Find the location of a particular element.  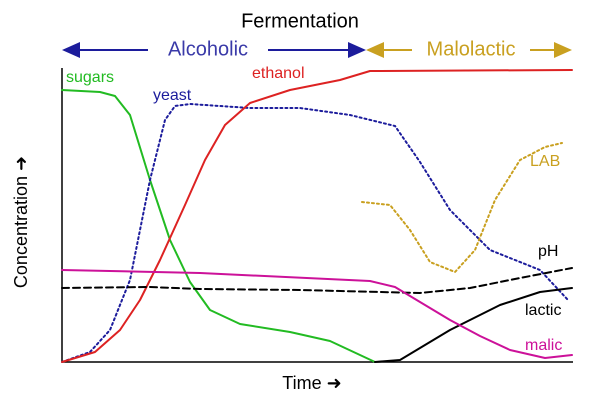

y-axis-label: Concentration ➜ is located at coordinates (21, 222).